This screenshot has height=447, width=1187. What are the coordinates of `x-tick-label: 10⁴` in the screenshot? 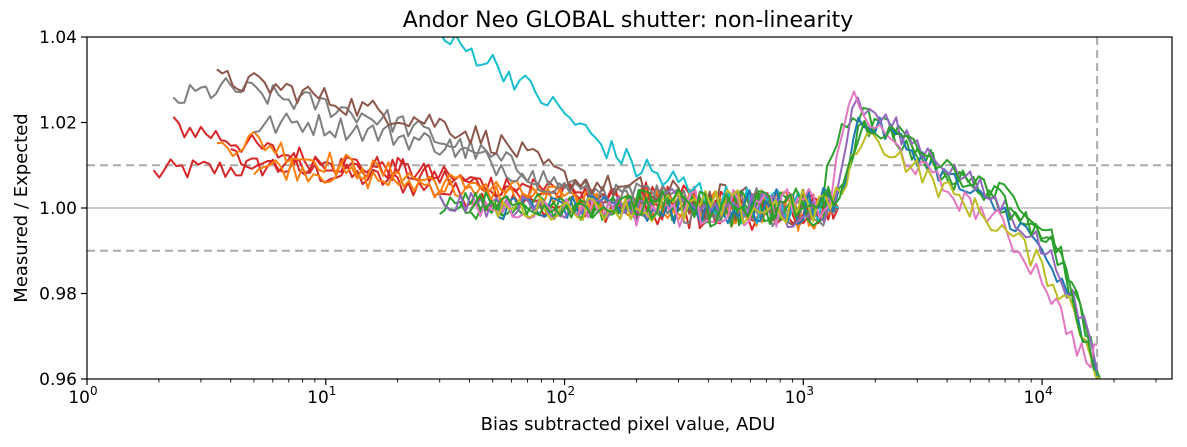 It's located at (1037, 396).